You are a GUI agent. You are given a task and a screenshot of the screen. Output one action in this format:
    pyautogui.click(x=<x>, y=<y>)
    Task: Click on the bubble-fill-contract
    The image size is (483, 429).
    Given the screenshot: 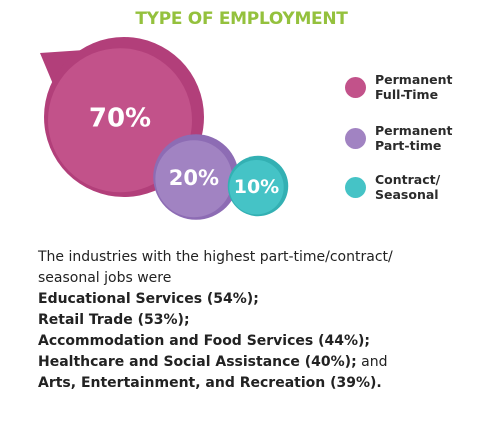 What is the action you would take?
    pyautogui.click(x=256, y=187)
    